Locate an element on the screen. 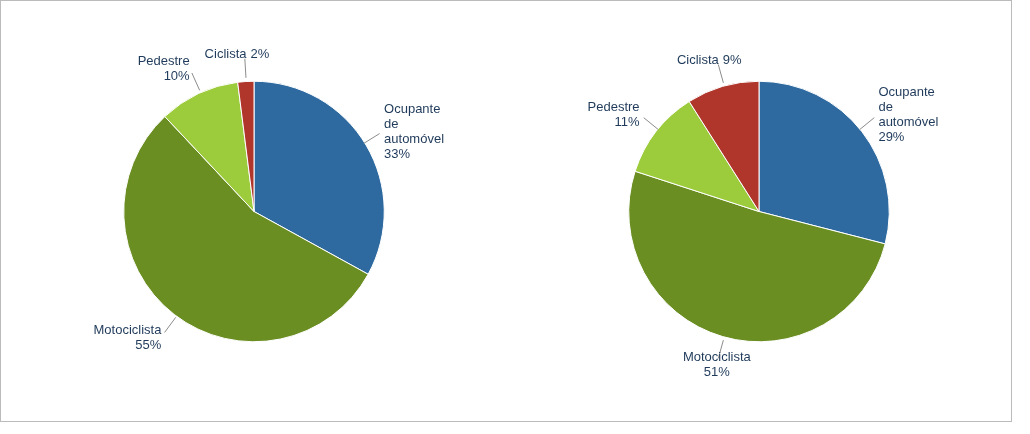 The image size is (1030, 434). data-label: 9% is located at coordinates (732, 59).